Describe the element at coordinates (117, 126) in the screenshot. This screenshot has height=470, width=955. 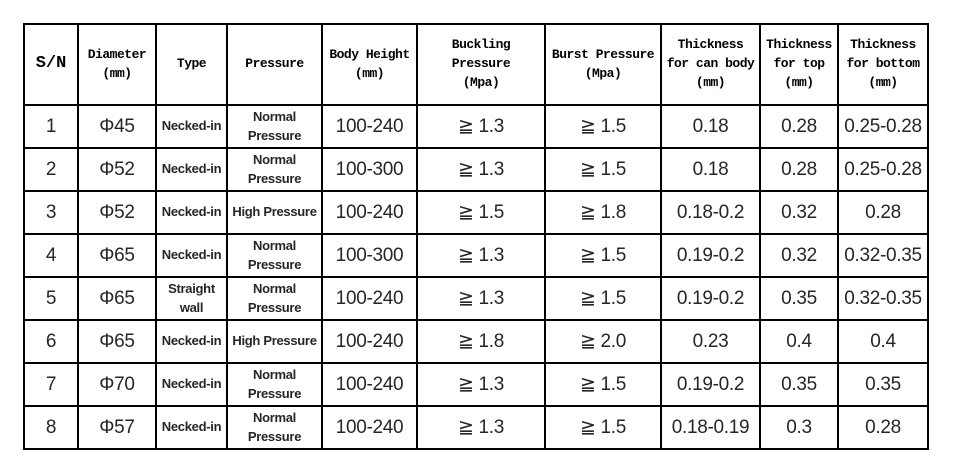
I see `diameter-cell: Φ45` at that location.